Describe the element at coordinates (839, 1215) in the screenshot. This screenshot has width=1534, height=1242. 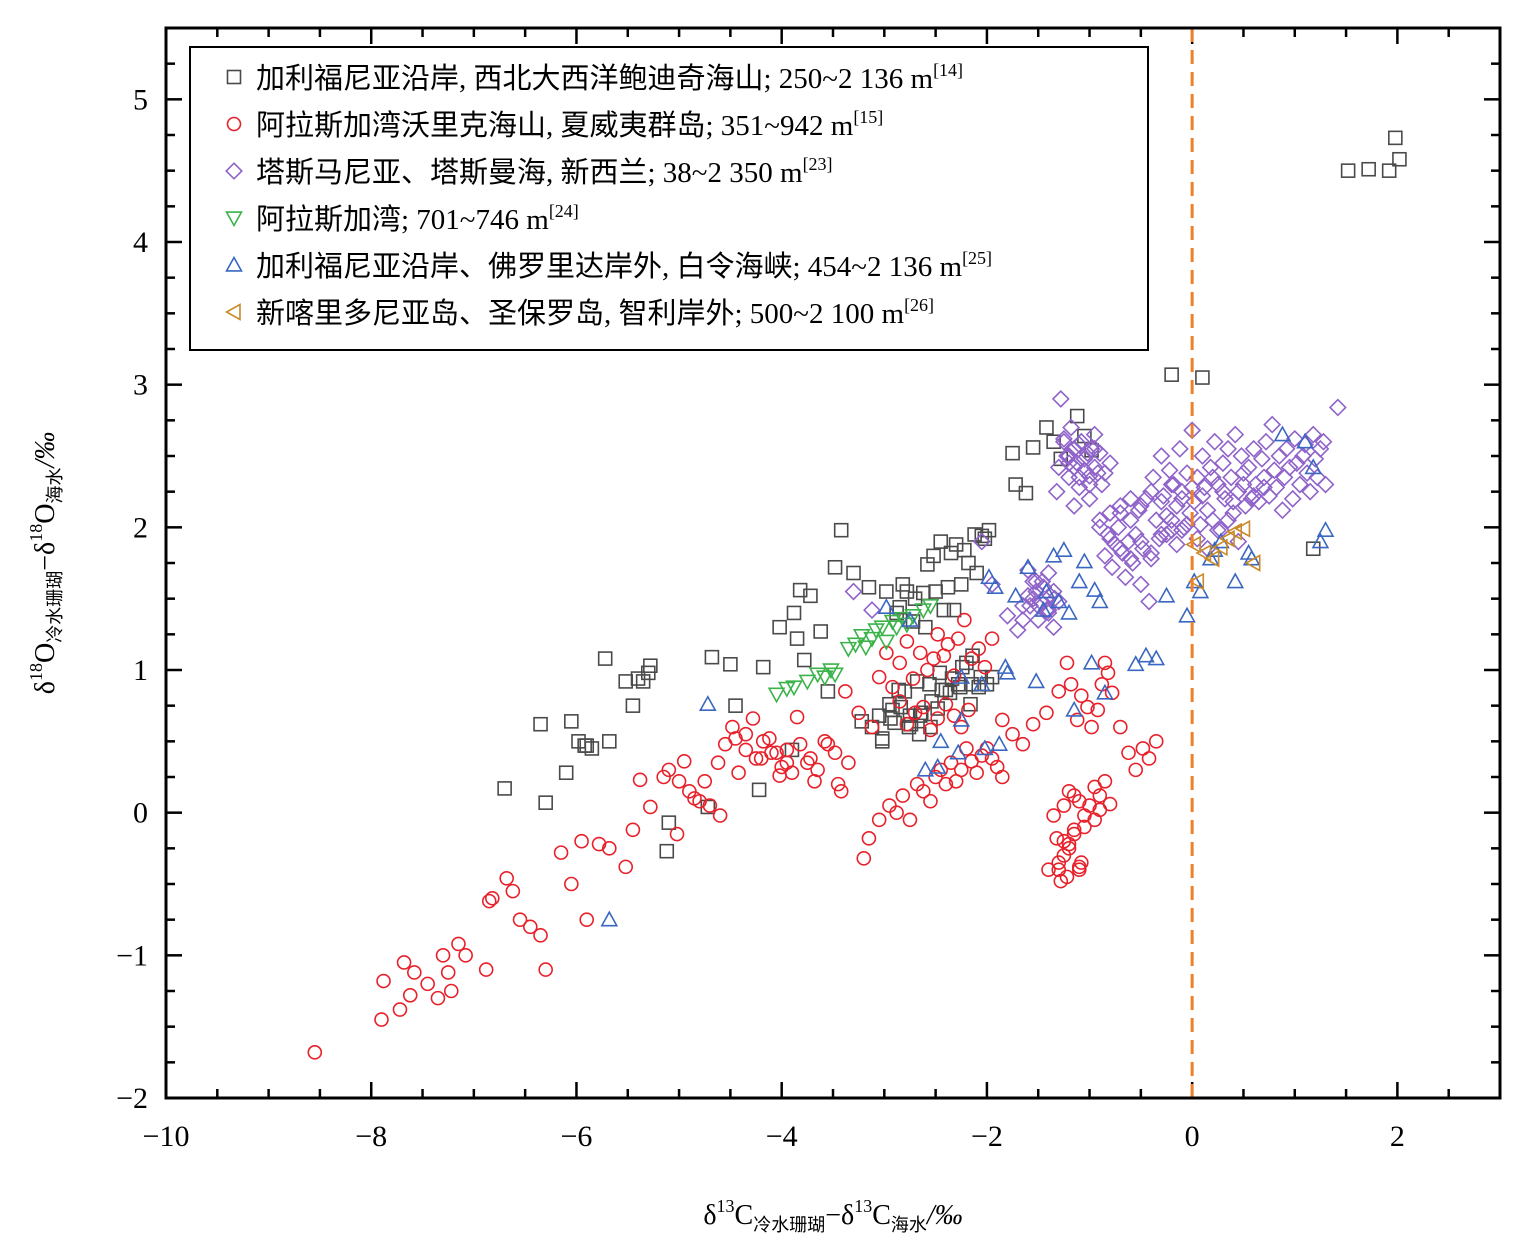
I see `x-title-sep: −δ` at that location.